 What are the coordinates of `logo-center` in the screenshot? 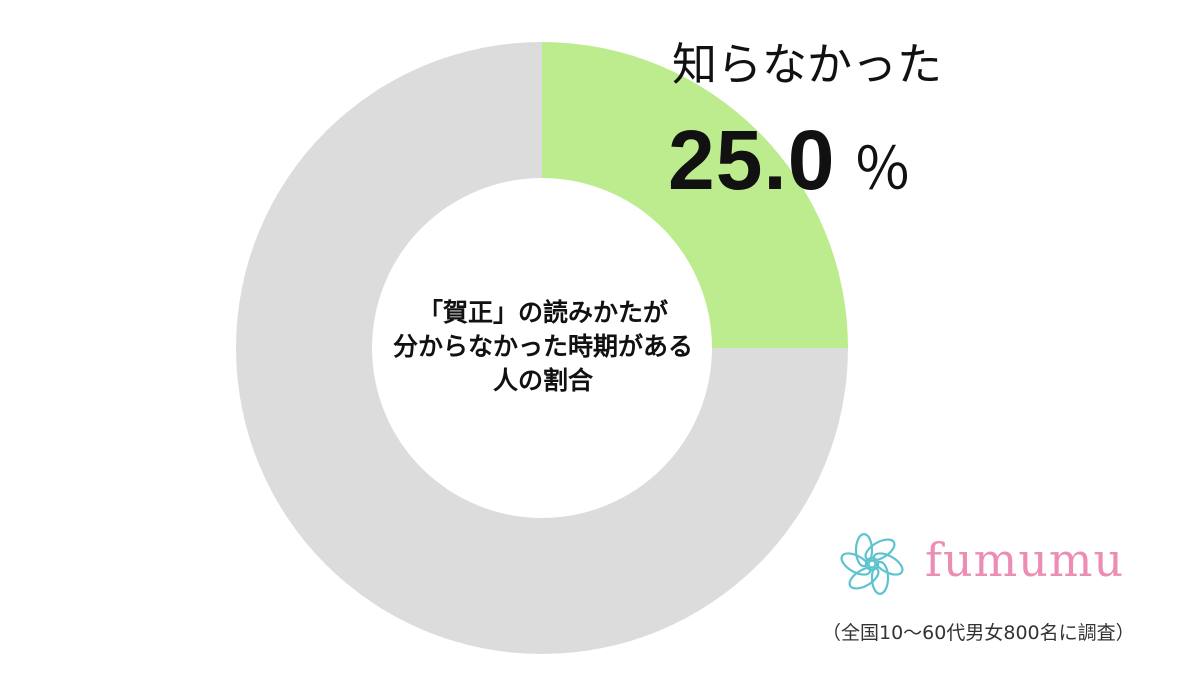 It's located at (872, 564).